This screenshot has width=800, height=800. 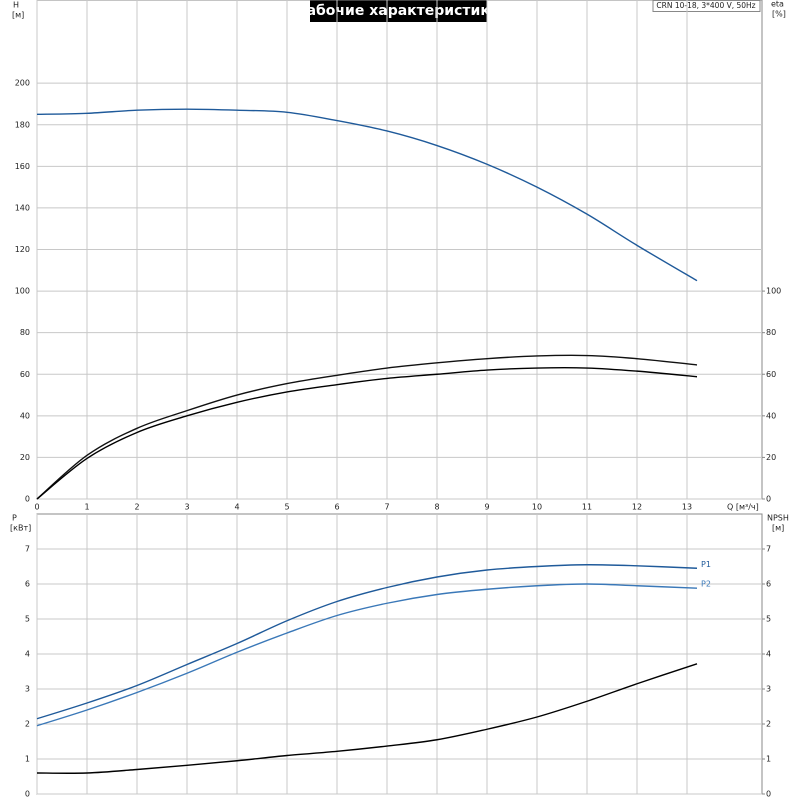 What do you see at coordinates (27, 689) in the screenshot?
I see `y-tick-label: 3` at bounding box center [27, 689].